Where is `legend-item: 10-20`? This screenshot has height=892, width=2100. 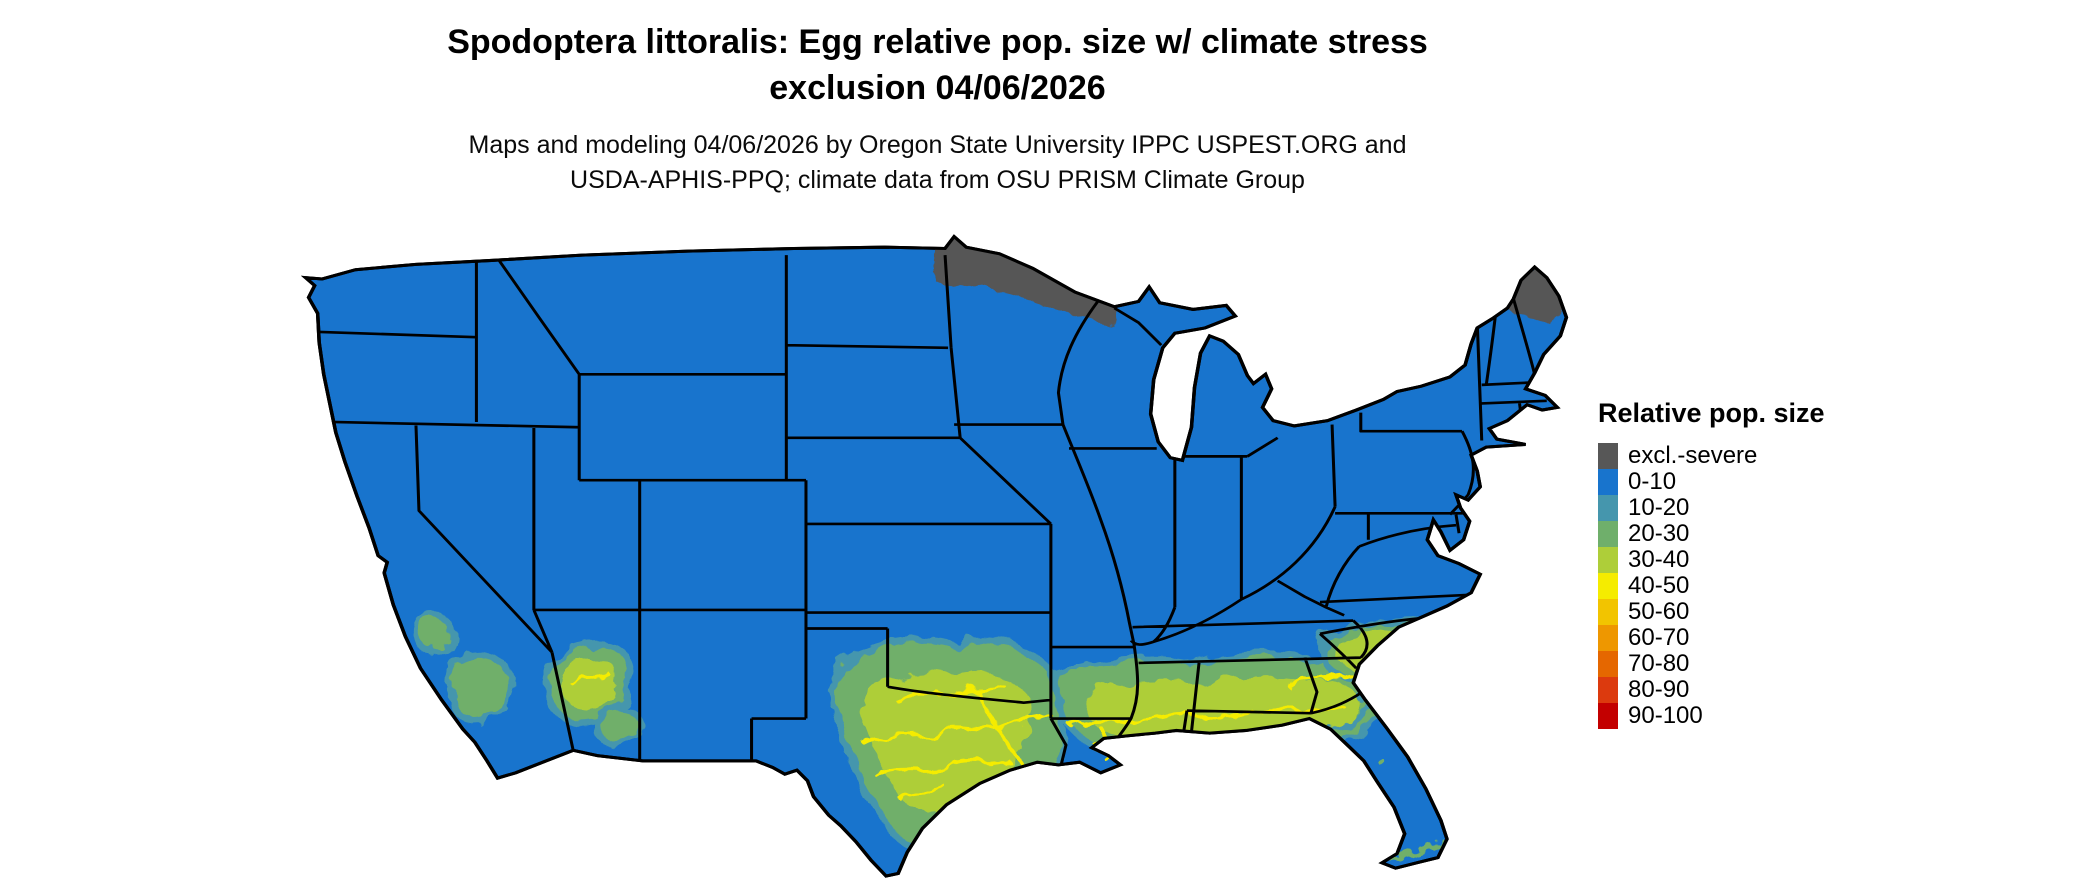
legend-item: 10-20 is located at coordinates (1711, 508).